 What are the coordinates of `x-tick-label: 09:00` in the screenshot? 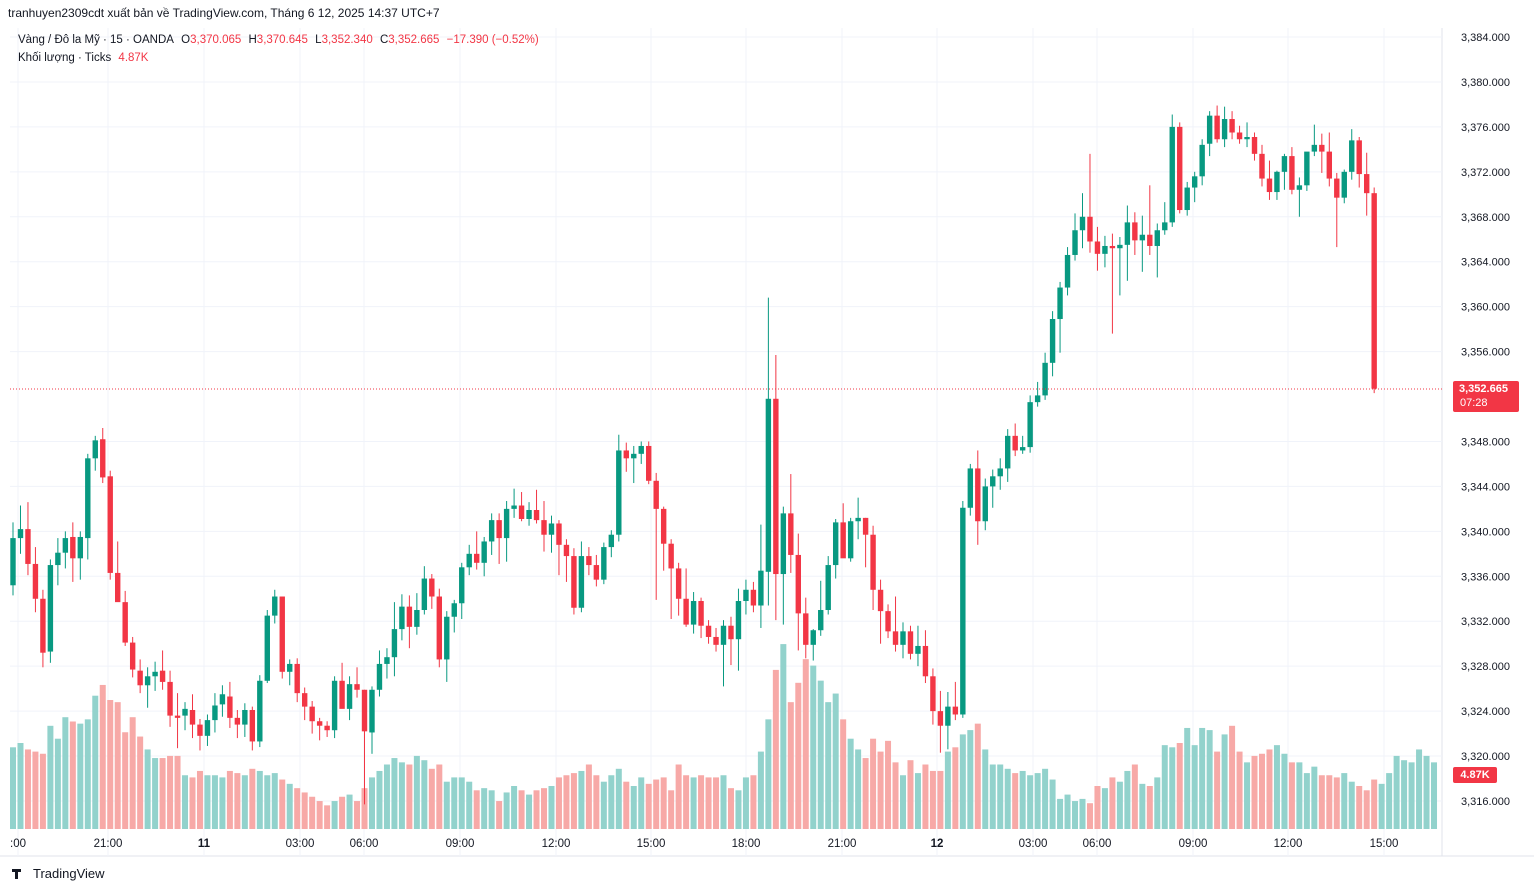 It's located at (1193, 844).